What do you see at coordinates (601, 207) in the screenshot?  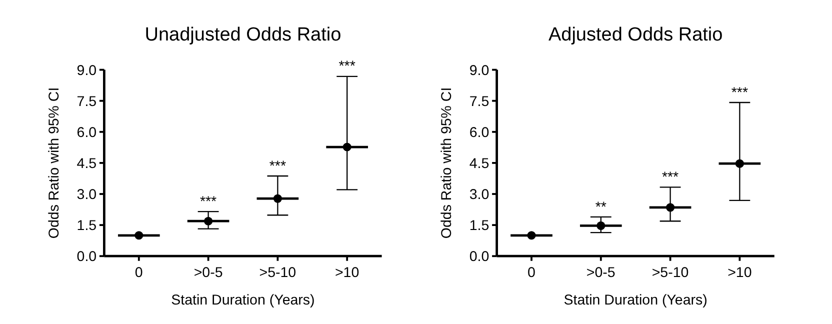 I see `annotation: **` at bounding box center [601, 207].